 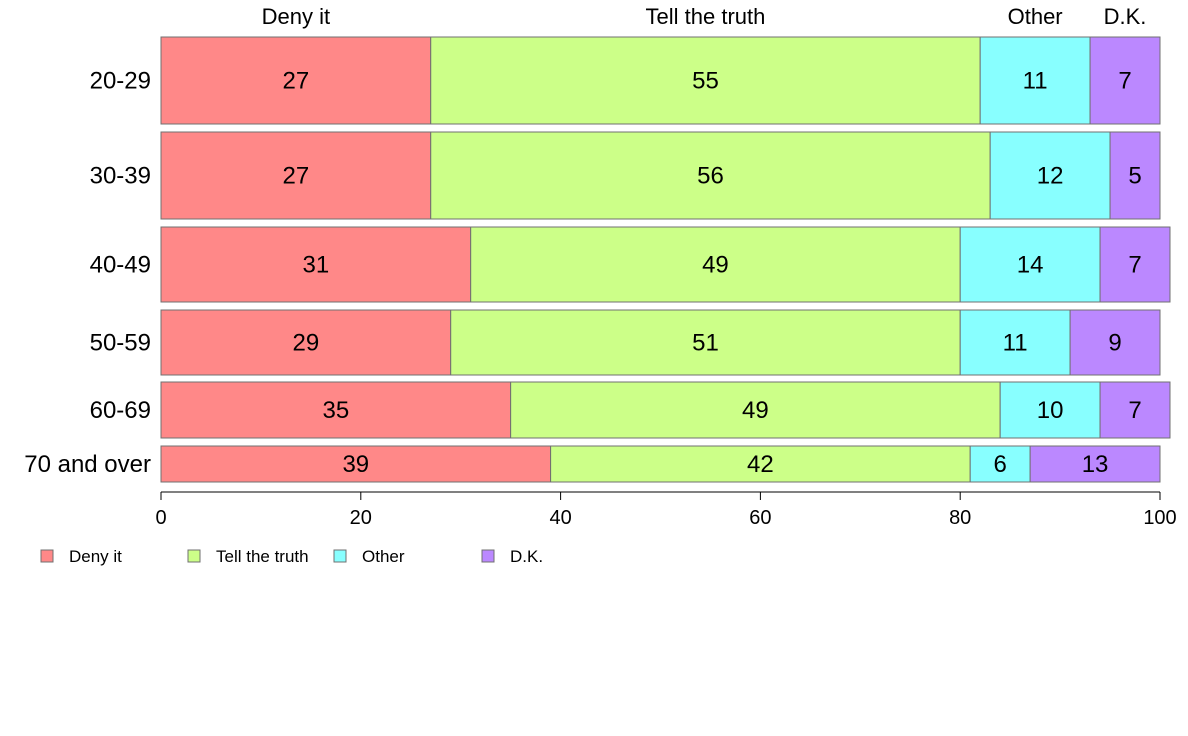 I want to click on data-label: 13, so click(x=1095, y=464).